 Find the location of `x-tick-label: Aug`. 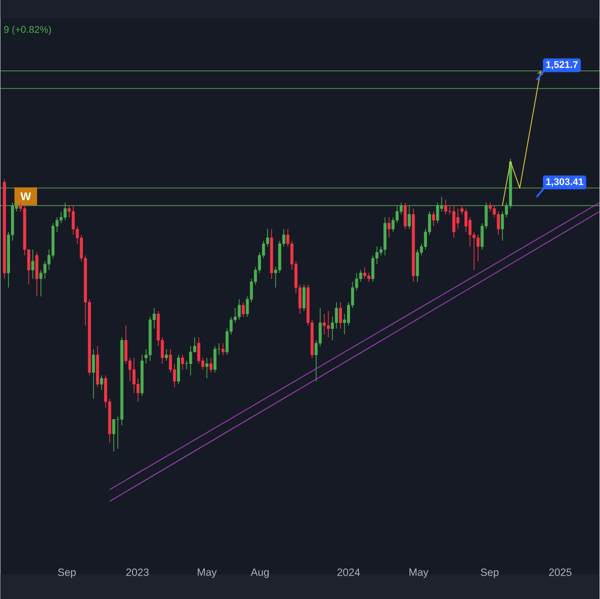

x-tick-label: Aug is located at coordinates (259, 573).